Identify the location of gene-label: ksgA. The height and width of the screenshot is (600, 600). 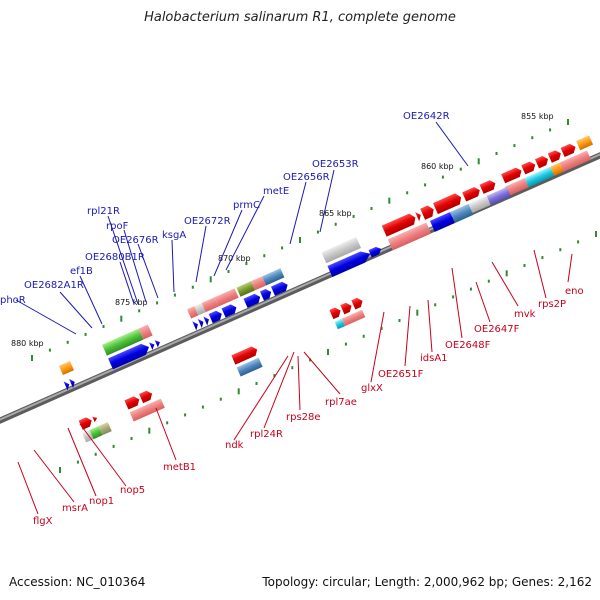
(174, 235).